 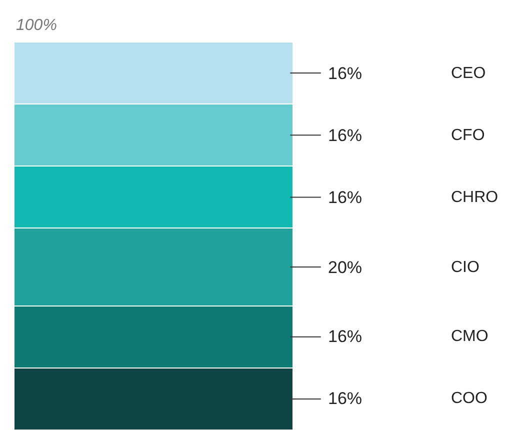 What do you see at coordinates (345, 267) in the screenshot?
I see `data-label: 20%` at bounding box center [345, 267].